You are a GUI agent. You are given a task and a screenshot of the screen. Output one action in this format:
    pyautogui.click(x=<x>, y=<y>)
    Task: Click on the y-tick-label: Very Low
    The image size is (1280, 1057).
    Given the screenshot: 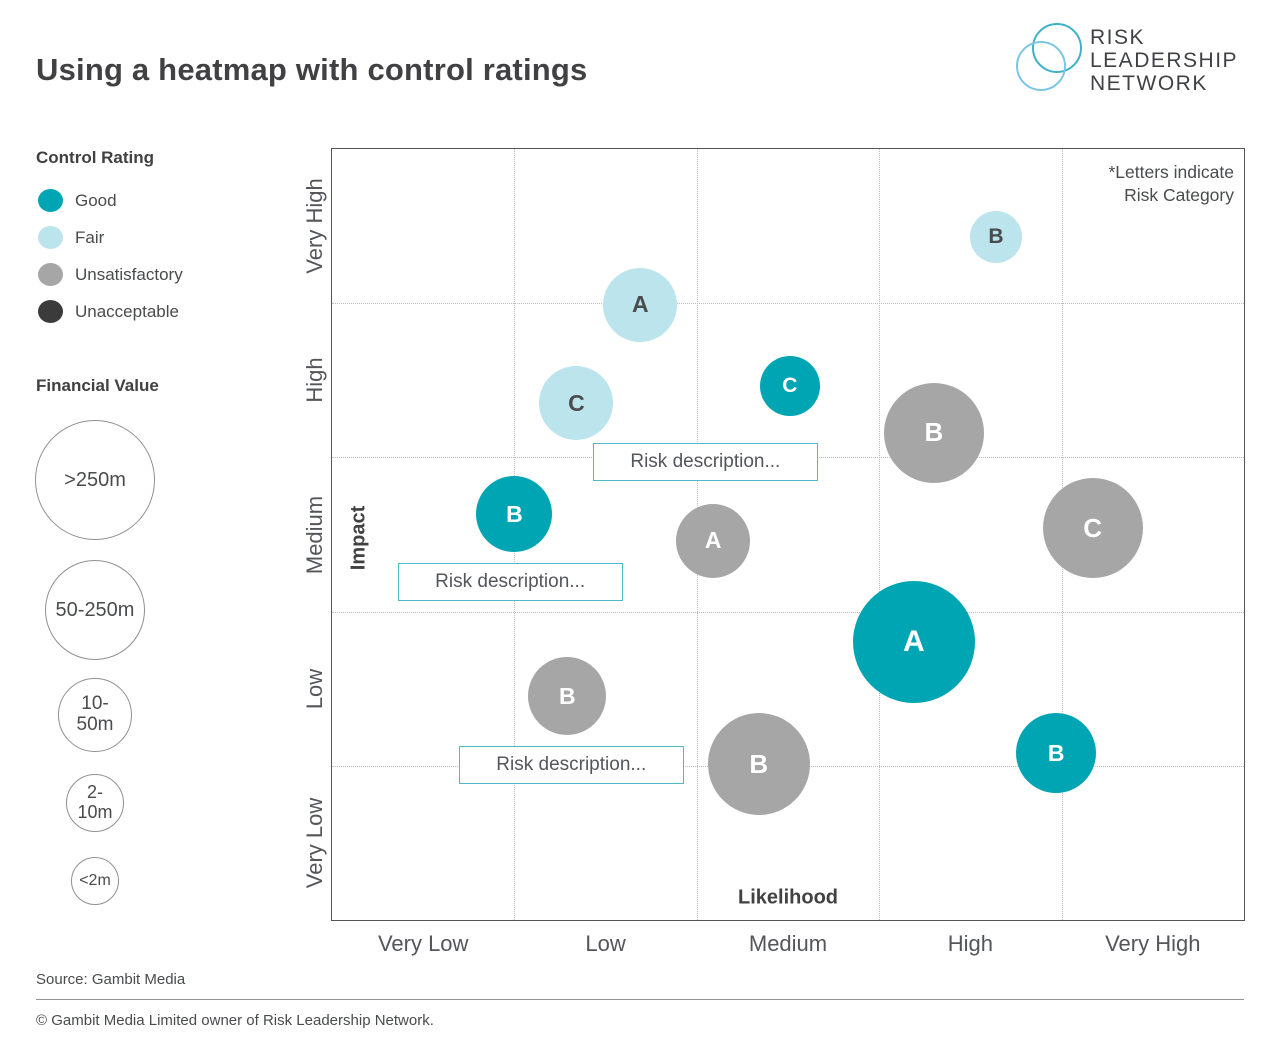 What is the action you would take?
    pyautogui.click(x=314, y=843)
    